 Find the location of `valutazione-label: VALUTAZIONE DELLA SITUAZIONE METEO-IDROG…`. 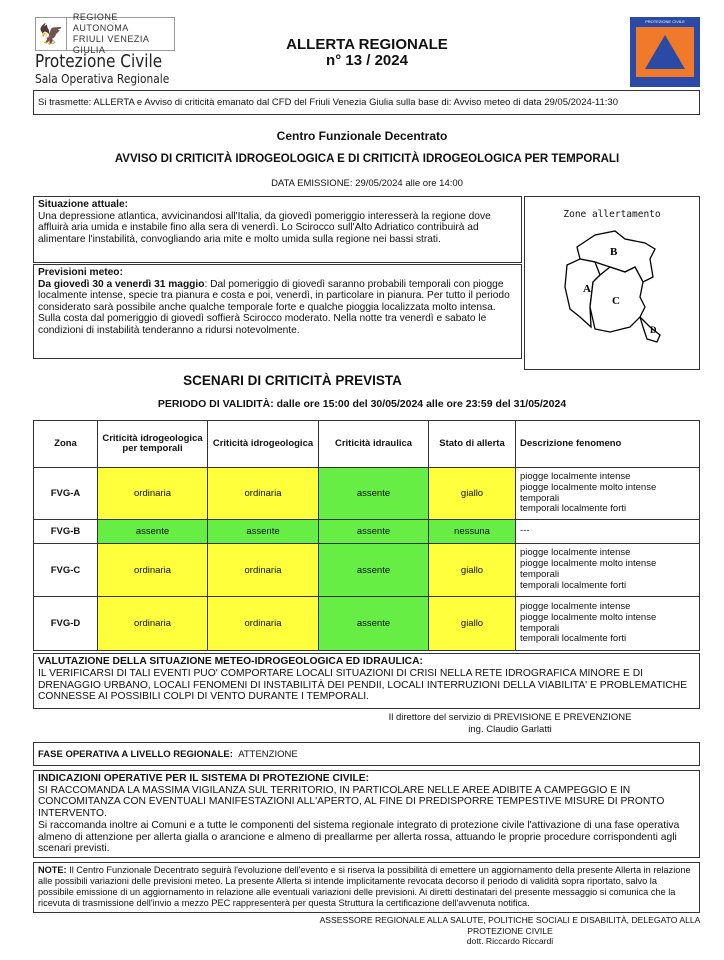

valutazione-label: VALUTAZIONE DELLA SITUAZIONE METEO-IDROG… is located at coordinates (230, 661).